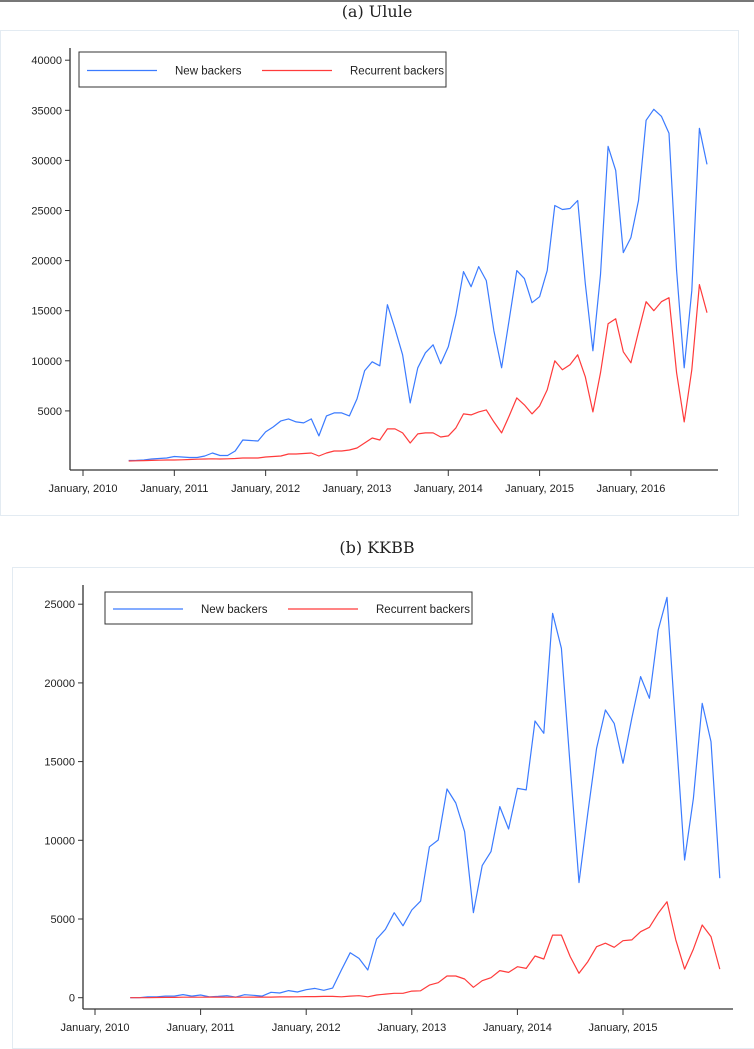 This screenshot has width=754, height=1049. I want to click on y-tick-label: 30000, so click(46, 161).